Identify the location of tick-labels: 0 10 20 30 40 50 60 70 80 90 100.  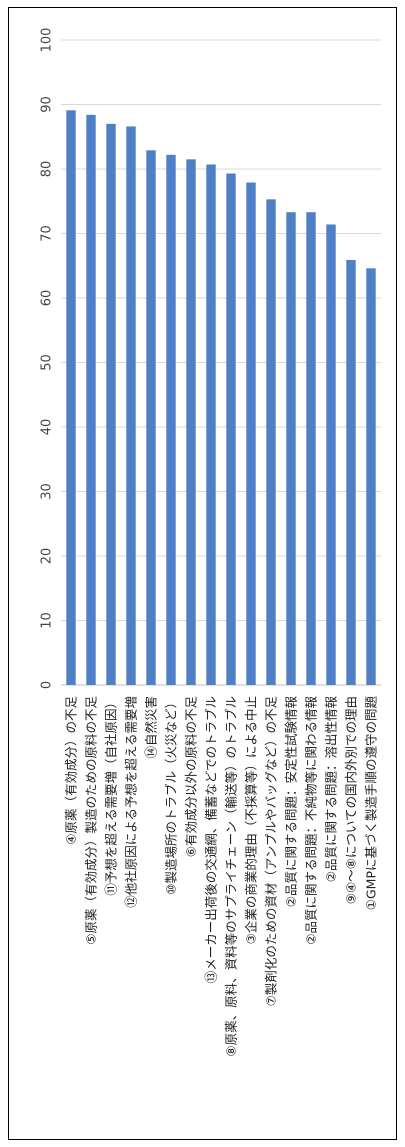
(47, 359).